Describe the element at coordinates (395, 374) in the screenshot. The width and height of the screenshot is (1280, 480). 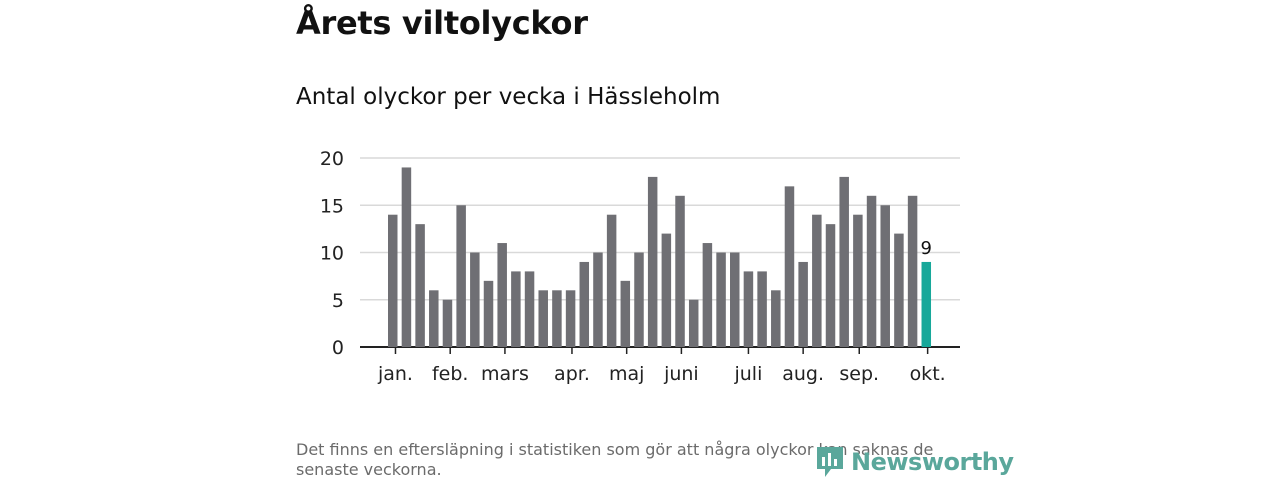
I see `x-tick-label: jan.` at that location.